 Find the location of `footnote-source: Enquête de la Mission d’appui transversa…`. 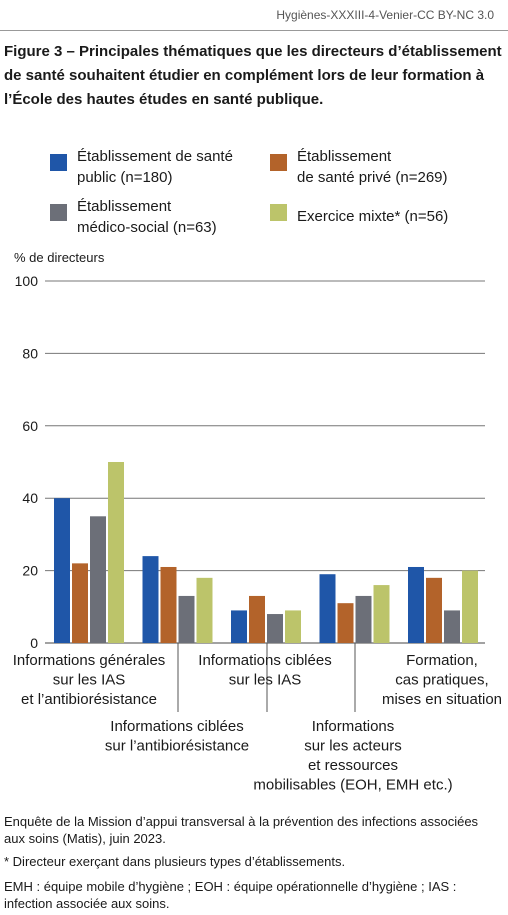

footnote-source: Enquête de la Mission d’appui transversa… is located at coordinates (241, 830).